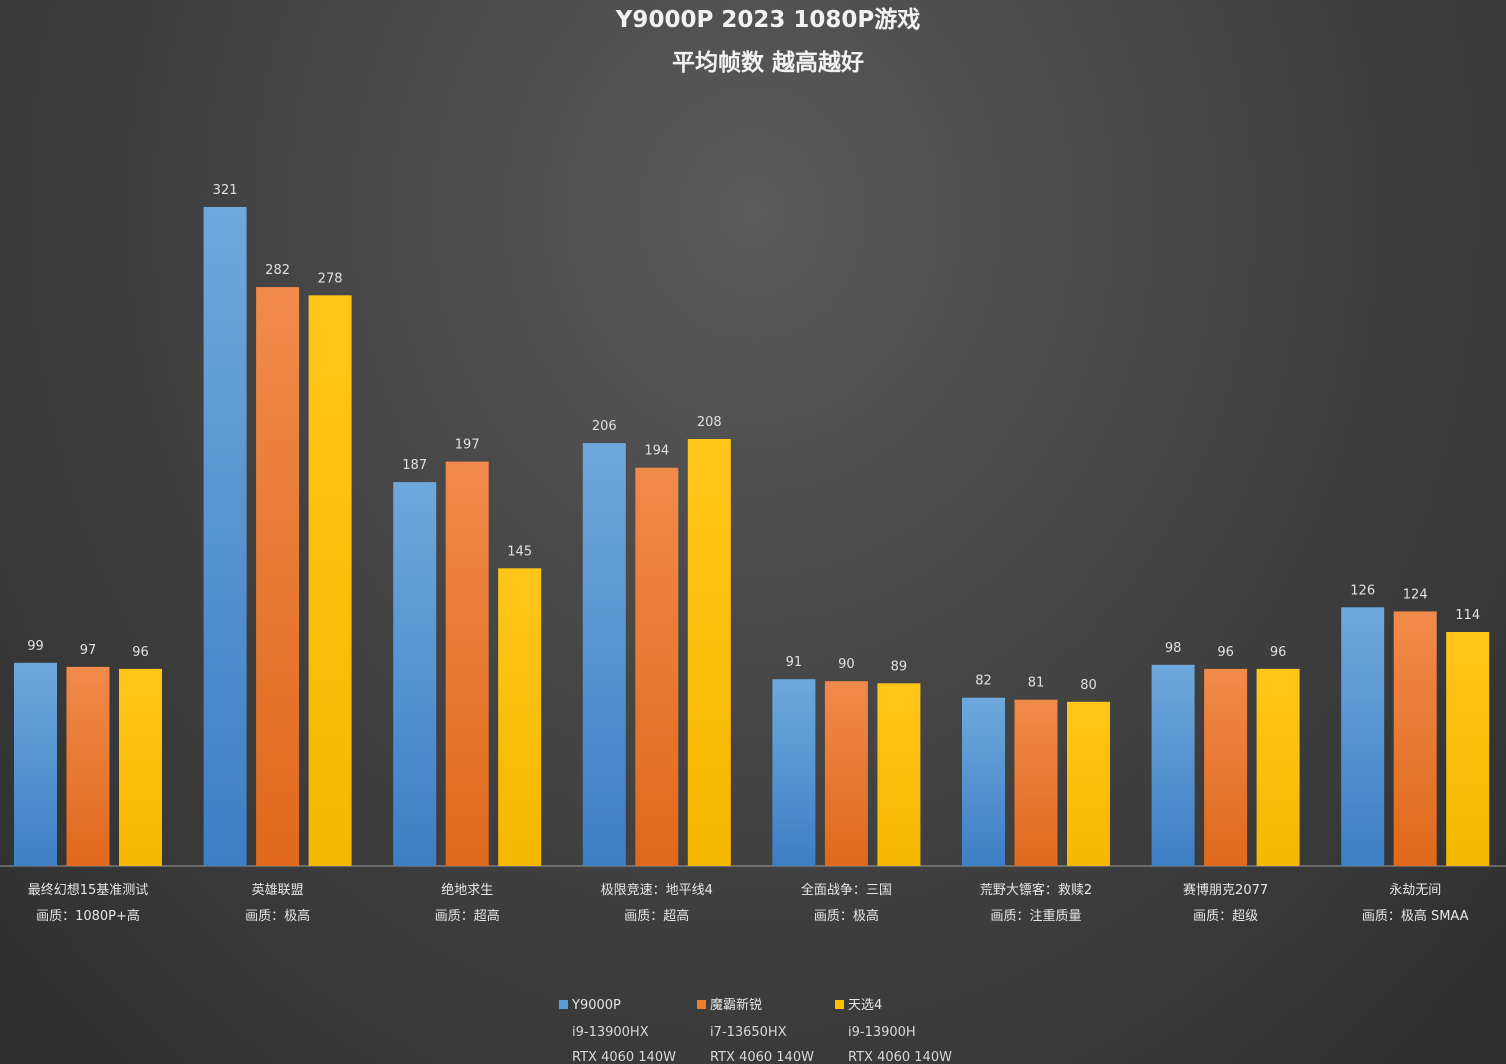 This screenshot has width=1506, height=1064. Describe the element at coordinates (1467, 615) in the screenshot. I see `data-label: 114` at that location.